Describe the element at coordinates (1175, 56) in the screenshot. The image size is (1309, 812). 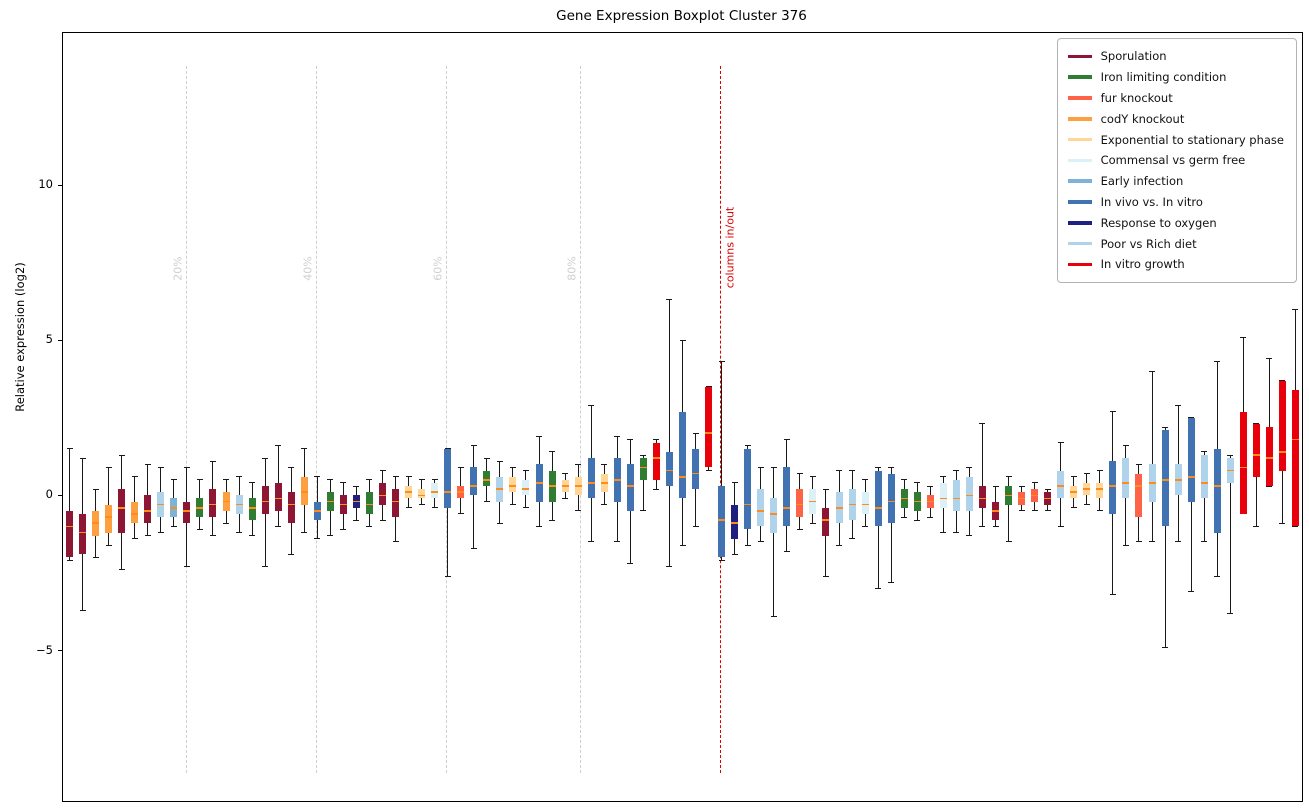
I see `legend-item: Sporulation` at that location.